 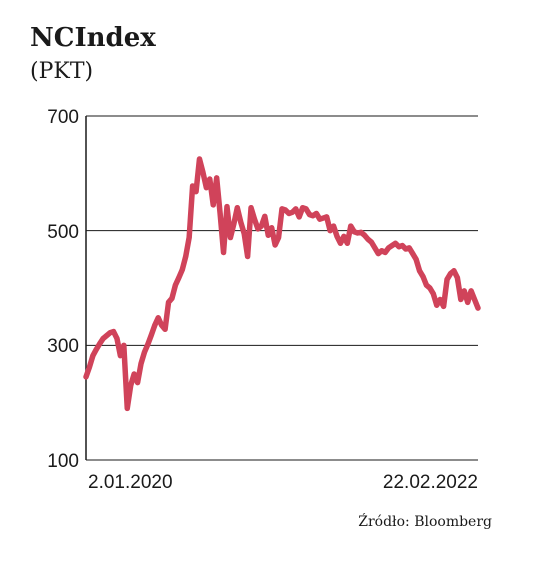 I want to click on chart-title: NCIndex, so click(x=93, y=38).